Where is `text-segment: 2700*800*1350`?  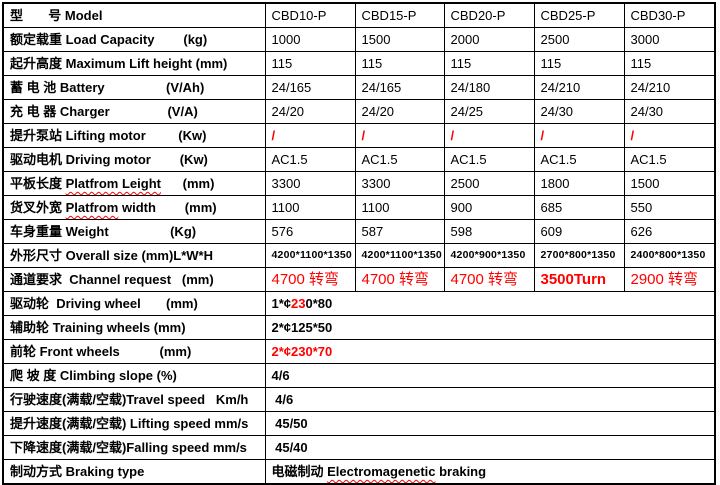 text-segment: 2700*800*1350 is located at coordinates (578, 255).